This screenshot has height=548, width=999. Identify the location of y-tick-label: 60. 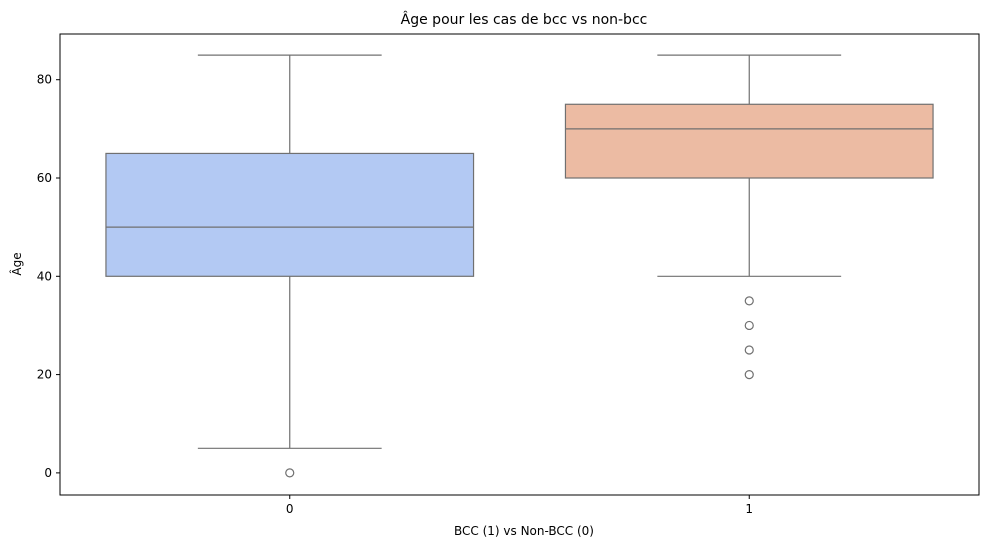
(44, 178).